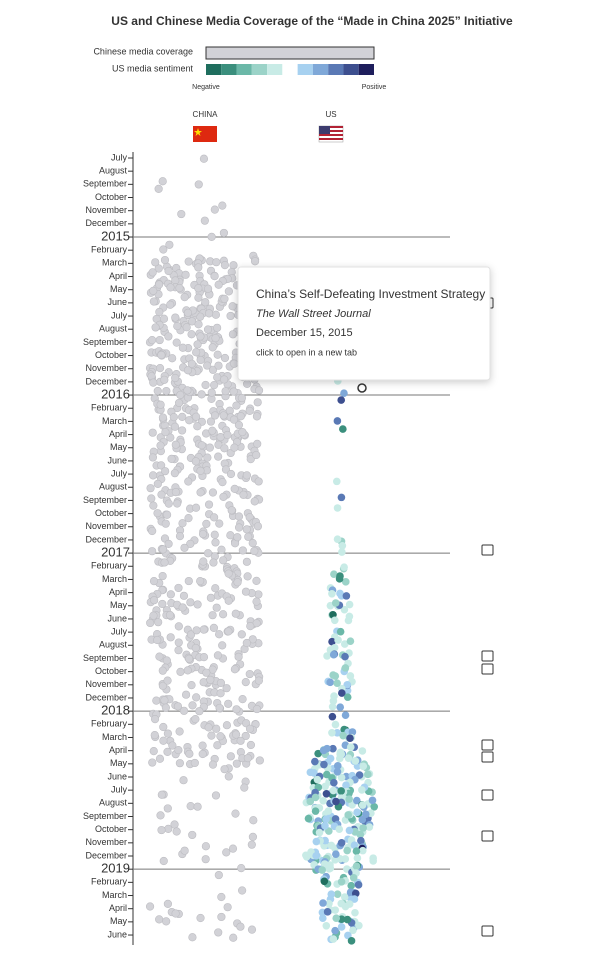 The height and width of the screenshot is (962, 599). Describe the element at coordinates (362, 388) in the screenshot. I see `cursor-target` at that location.